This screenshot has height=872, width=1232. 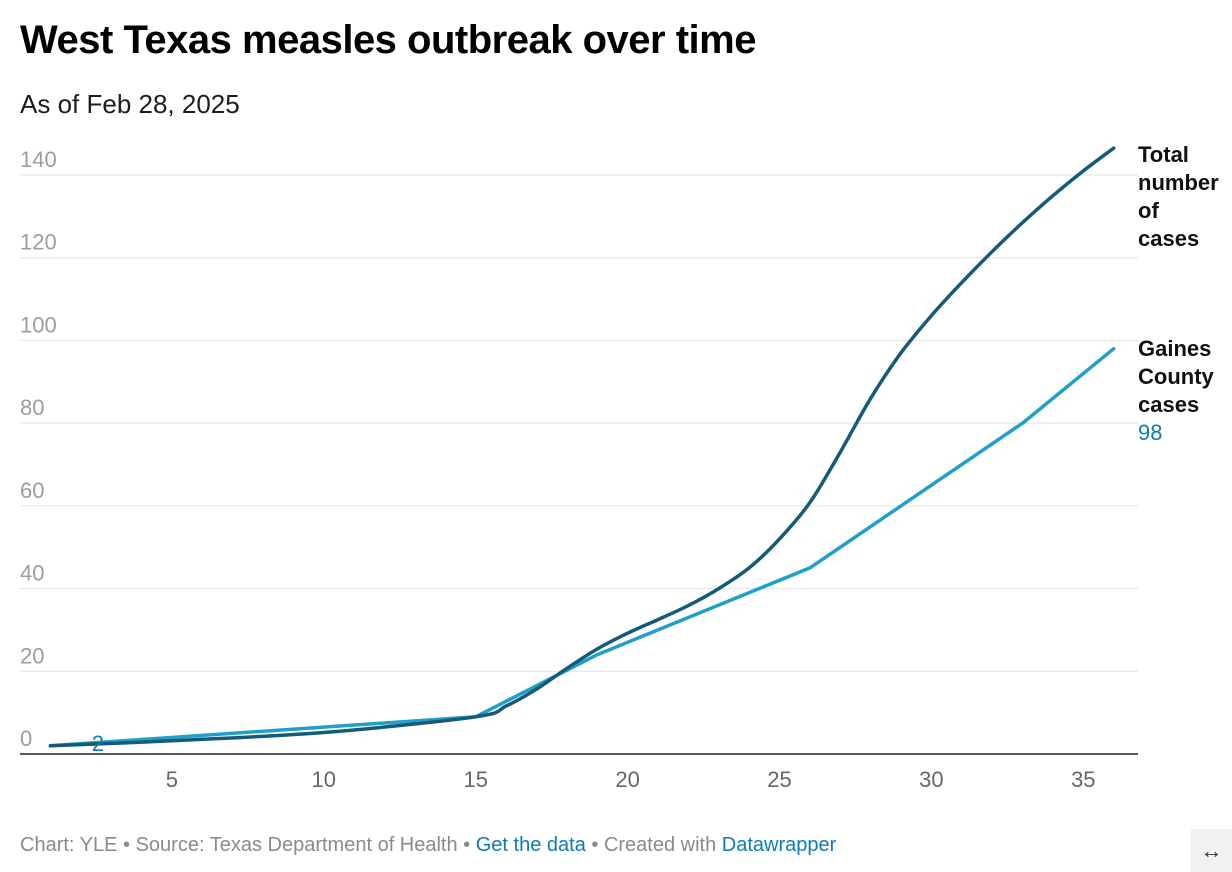 What do you see at coordinates (324, 779) in the screenshot?
I see `x-tick-label: 10` at bounding box center [324, 779].